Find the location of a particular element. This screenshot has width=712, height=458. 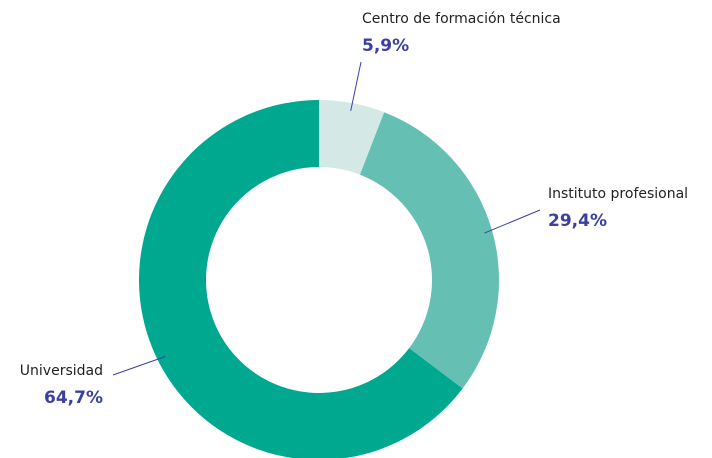

slice-label: Instituto profesional is located at coordinates (618, 194).